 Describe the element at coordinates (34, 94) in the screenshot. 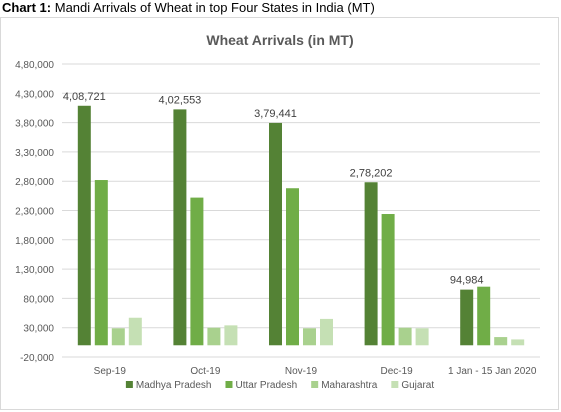

I see `y-tick-label: 4,30,000` at that location.